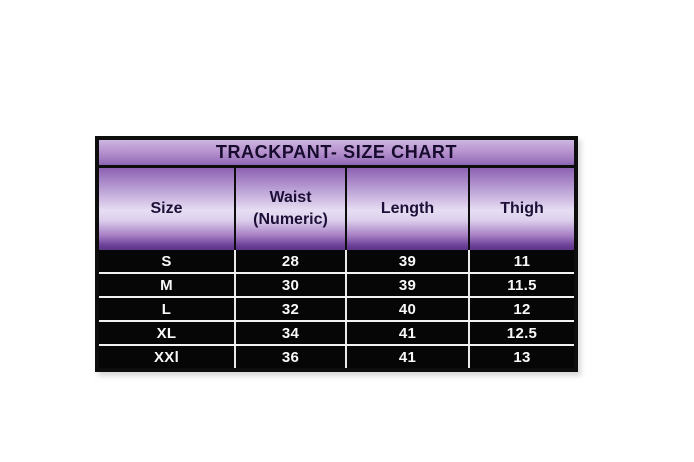  I want to click on thigh-cell: 11, so click(522, 261).